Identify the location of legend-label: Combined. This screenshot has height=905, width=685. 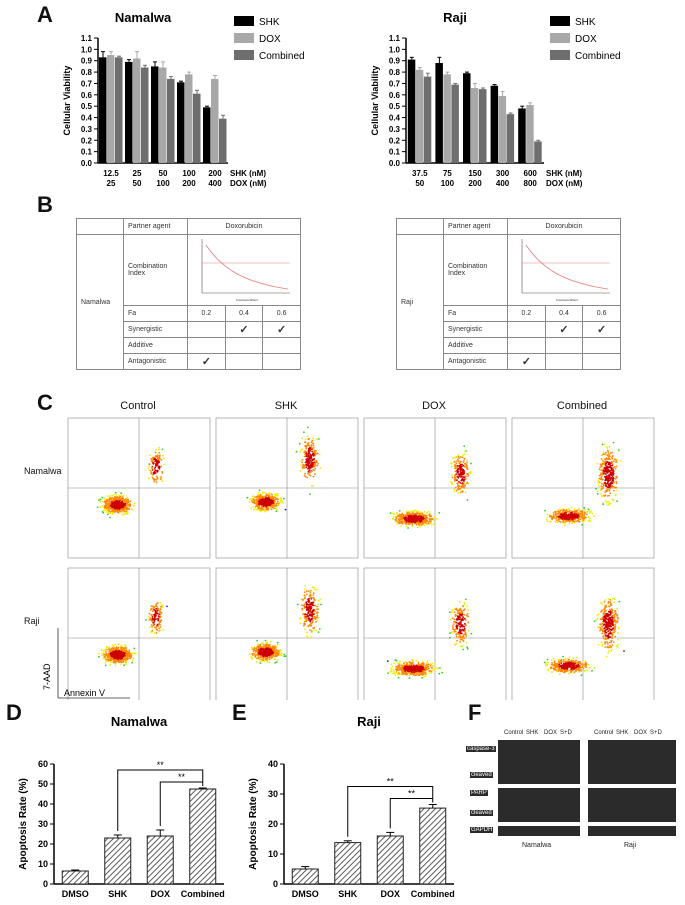
(282, 56).